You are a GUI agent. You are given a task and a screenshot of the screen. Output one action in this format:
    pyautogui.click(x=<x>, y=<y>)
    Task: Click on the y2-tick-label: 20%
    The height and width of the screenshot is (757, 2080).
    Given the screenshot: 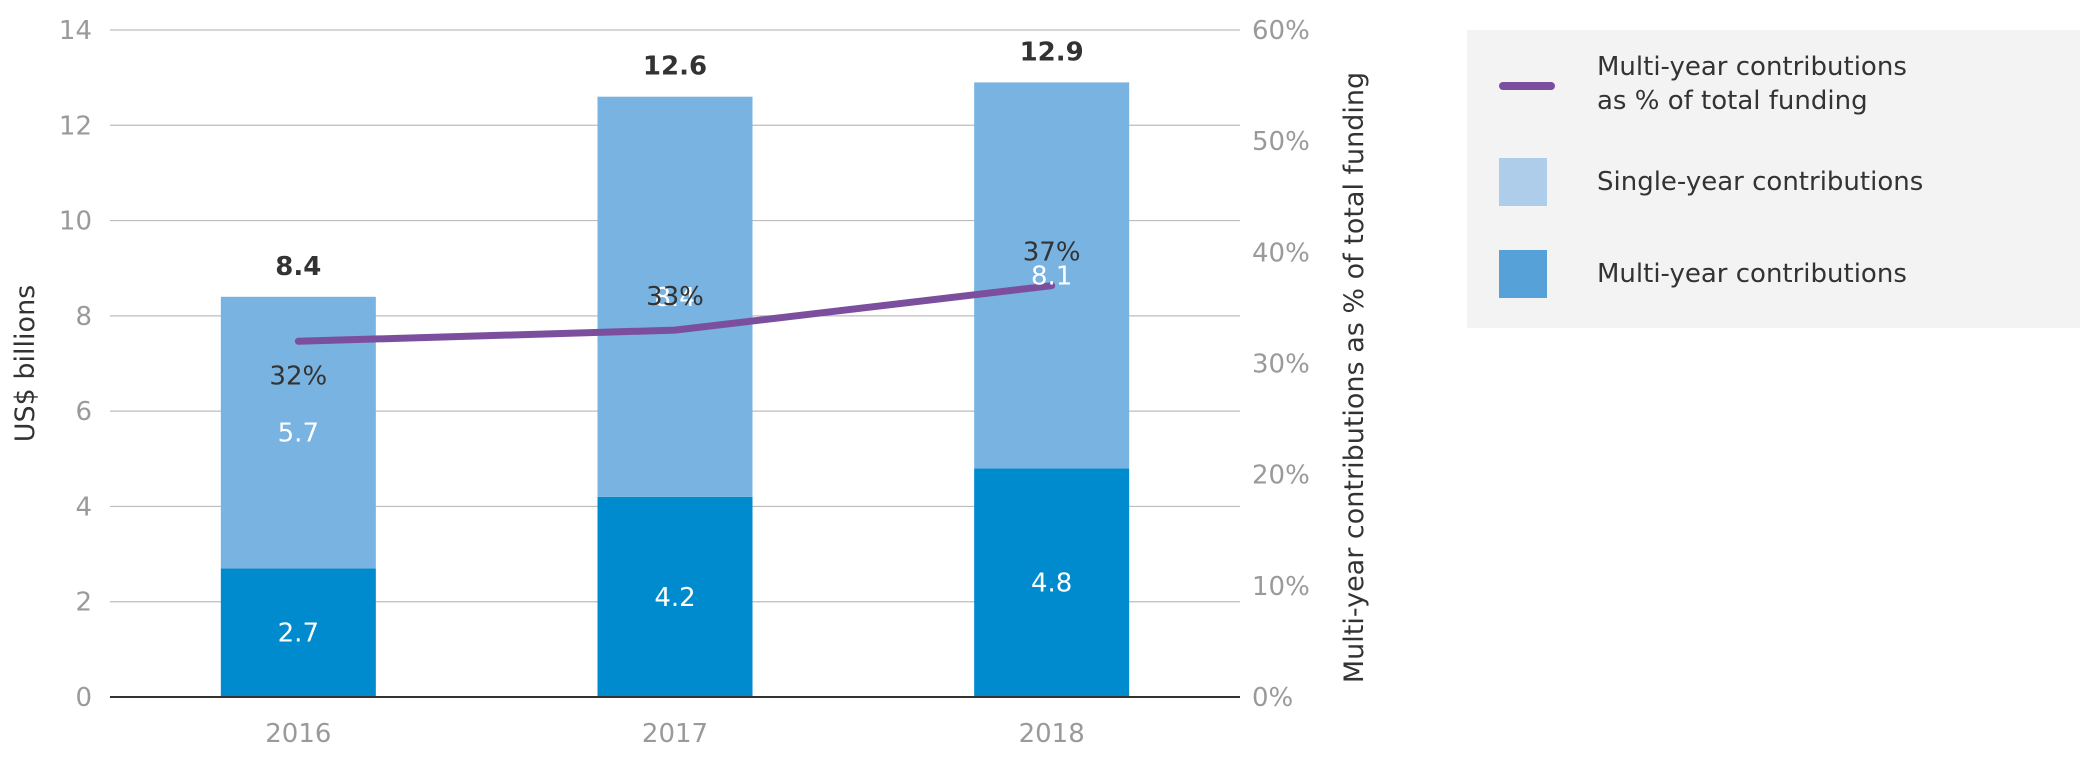 What is the action you would take?
    pyautogui.click(x=1281, y=476)
    